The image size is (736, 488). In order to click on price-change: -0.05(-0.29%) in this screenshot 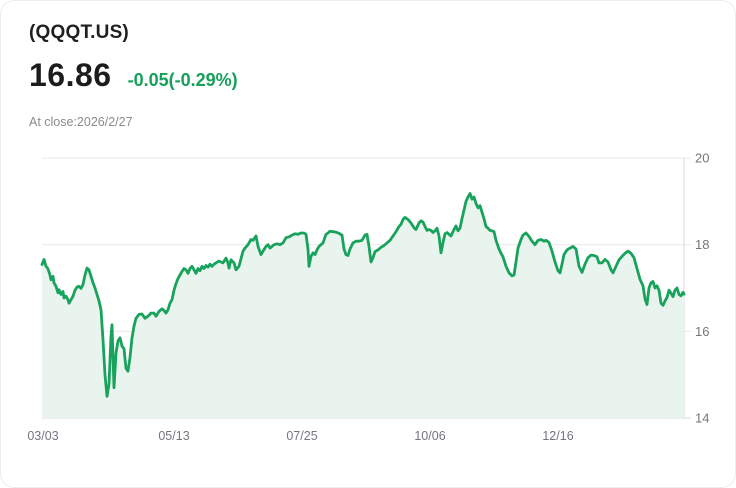, I will do `click(182, 80)`.